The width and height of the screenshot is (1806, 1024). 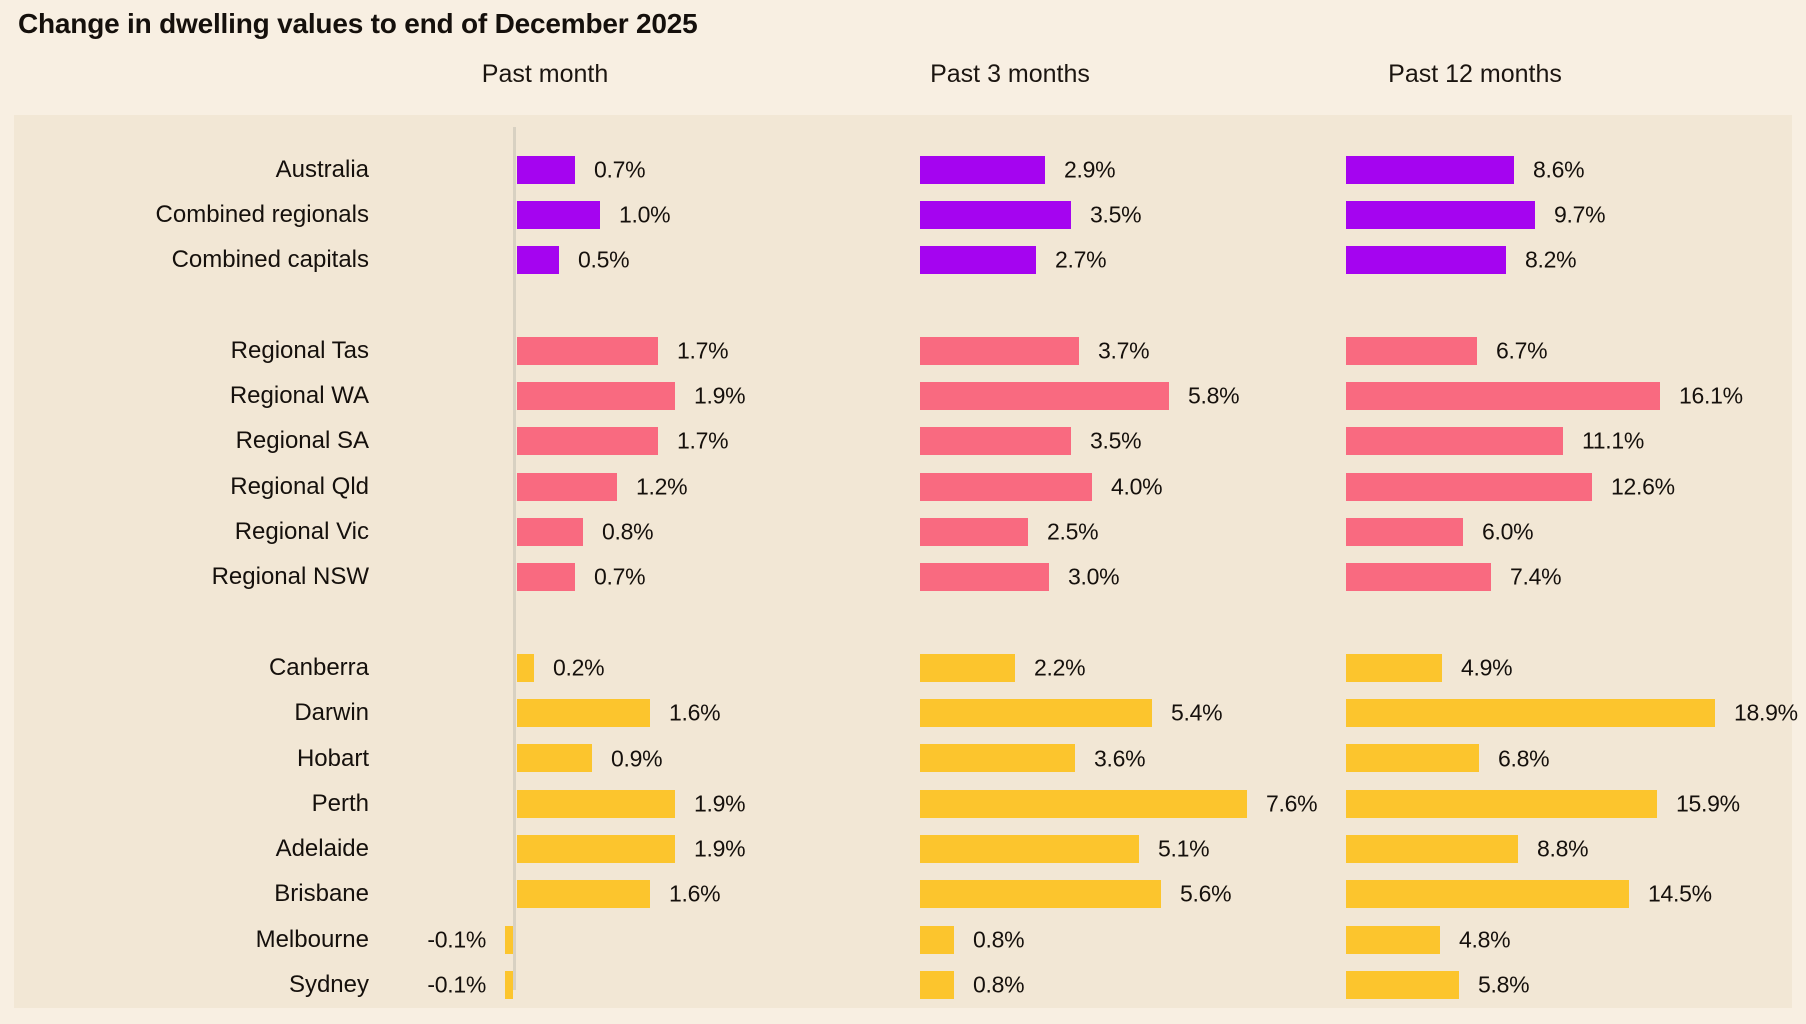 I want to click on value-label-past-3-months: 5.1%, so click(x=1184, y=848).